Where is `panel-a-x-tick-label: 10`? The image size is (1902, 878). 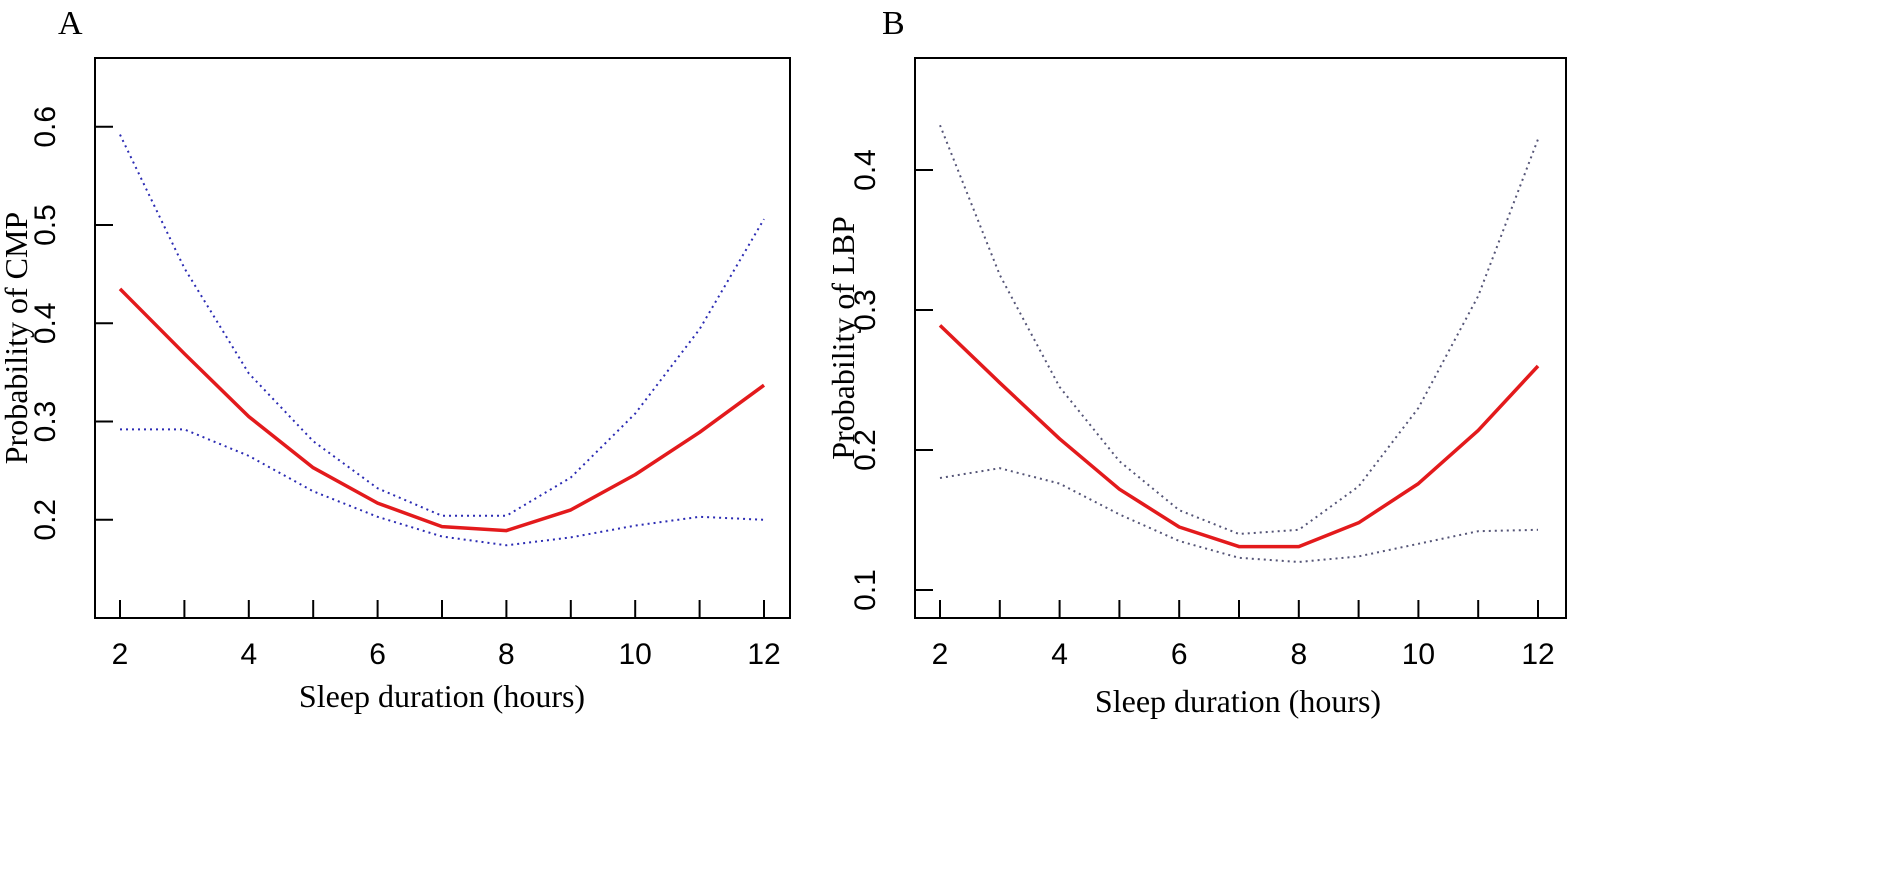 panel-a-x-tick-label: 10 is located at coordinates (635, 654).